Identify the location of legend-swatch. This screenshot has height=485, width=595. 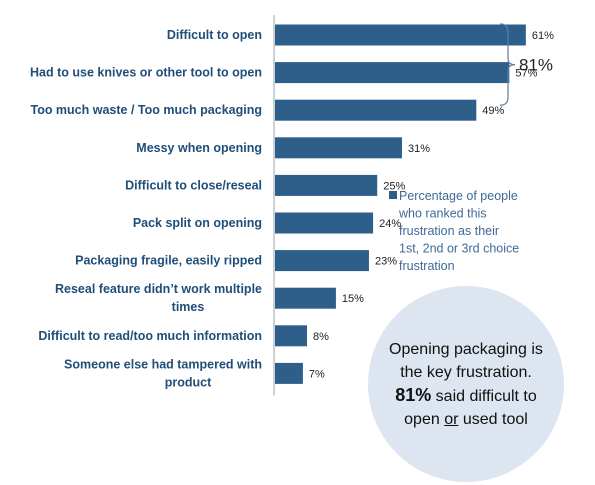
(393, 195).